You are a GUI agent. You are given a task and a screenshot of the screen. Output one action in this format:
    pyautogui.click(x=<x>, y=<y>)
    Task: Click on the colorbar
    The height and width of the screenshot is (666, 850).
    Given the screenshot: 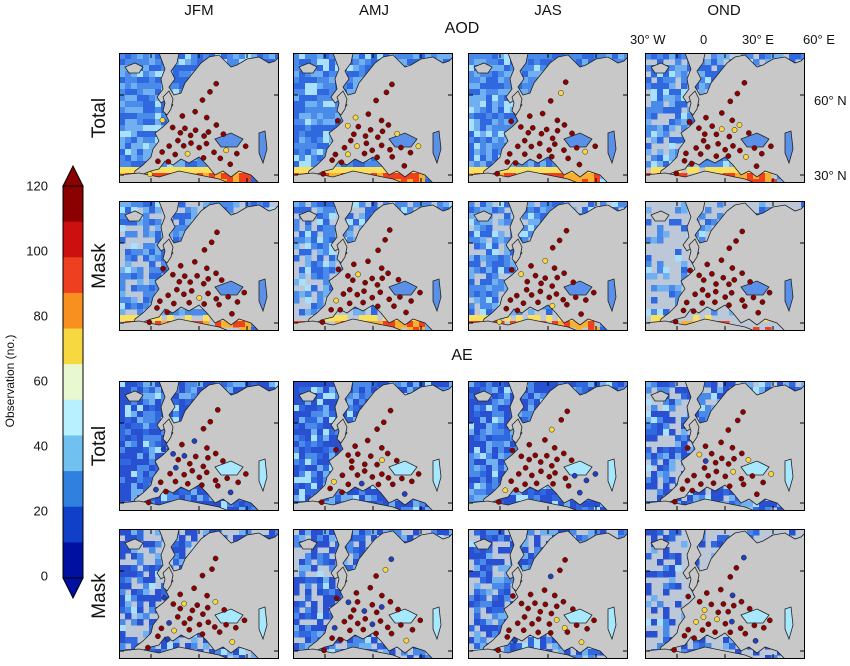 What is the action you would take?
    pyautogui.click(x=73, y=382)
    